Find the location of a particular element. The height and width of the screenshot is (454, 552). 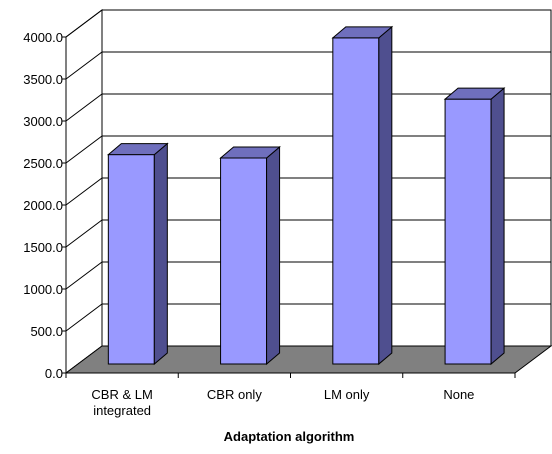

y-tick-label: 2000.0 is located at coordinates (43, 205).